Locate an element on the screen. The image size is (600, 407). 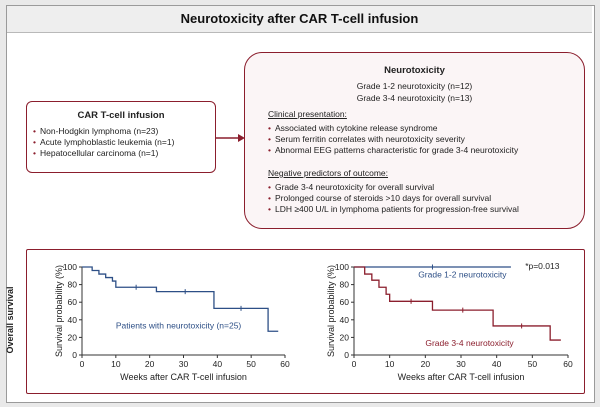
list-item: • Hepatocellular carcinoma (n=1) is located at coordinates (96, 153).